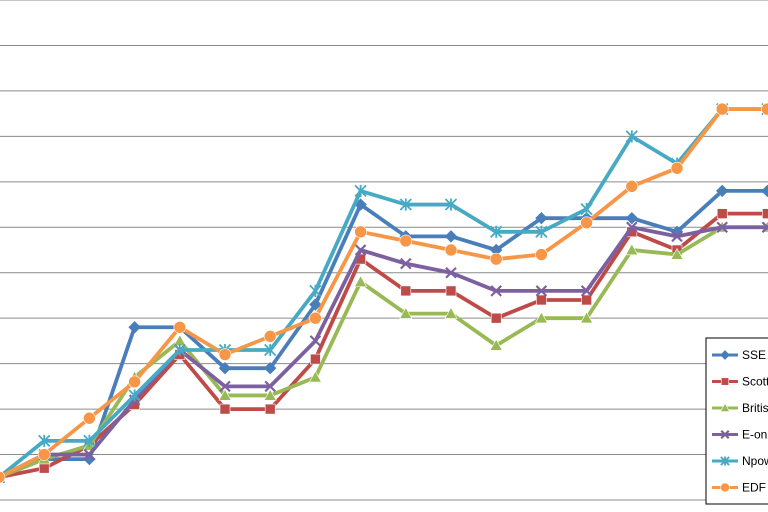 Image resolution: width=768 pixels, height=512 pixels. I want to click on legend-item: SSE, so click(739, 355).